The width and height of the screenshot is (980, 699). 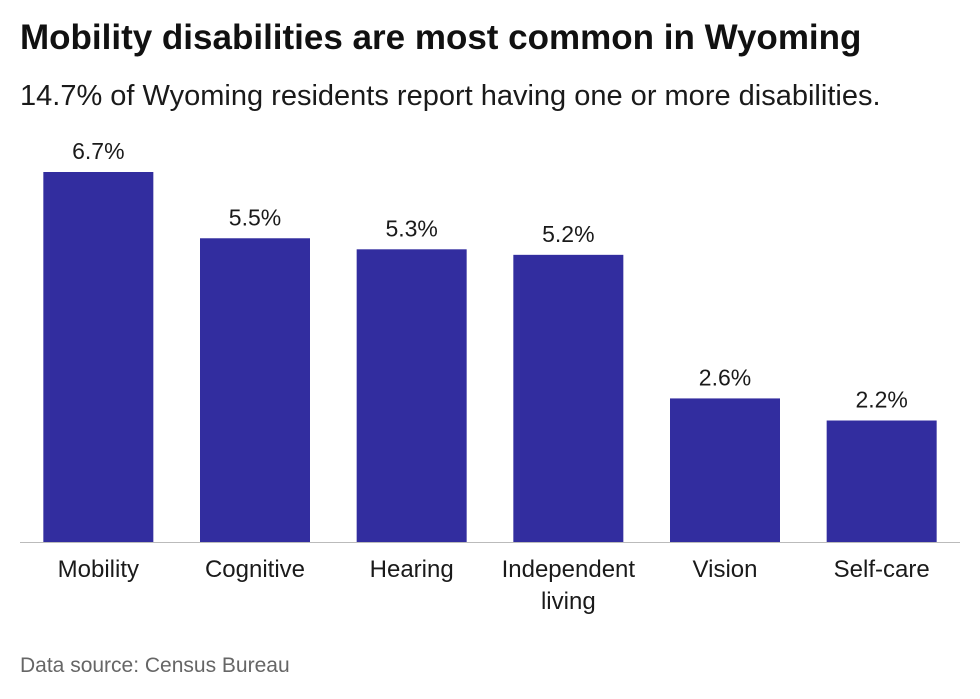 What do you see at coordinates (411, 228) in the screenshot?
I see `value-label: 5.3%` at bounding box center [411, 228].